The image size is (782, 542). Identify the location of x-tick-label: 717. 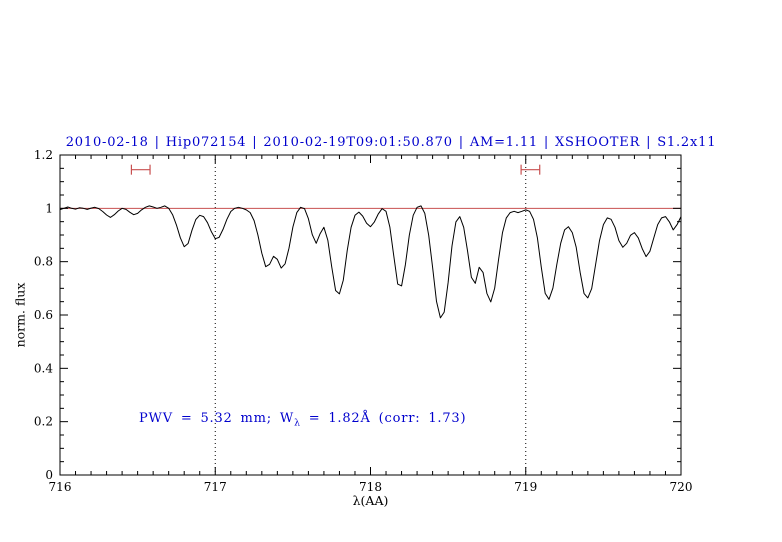
(215, 487).